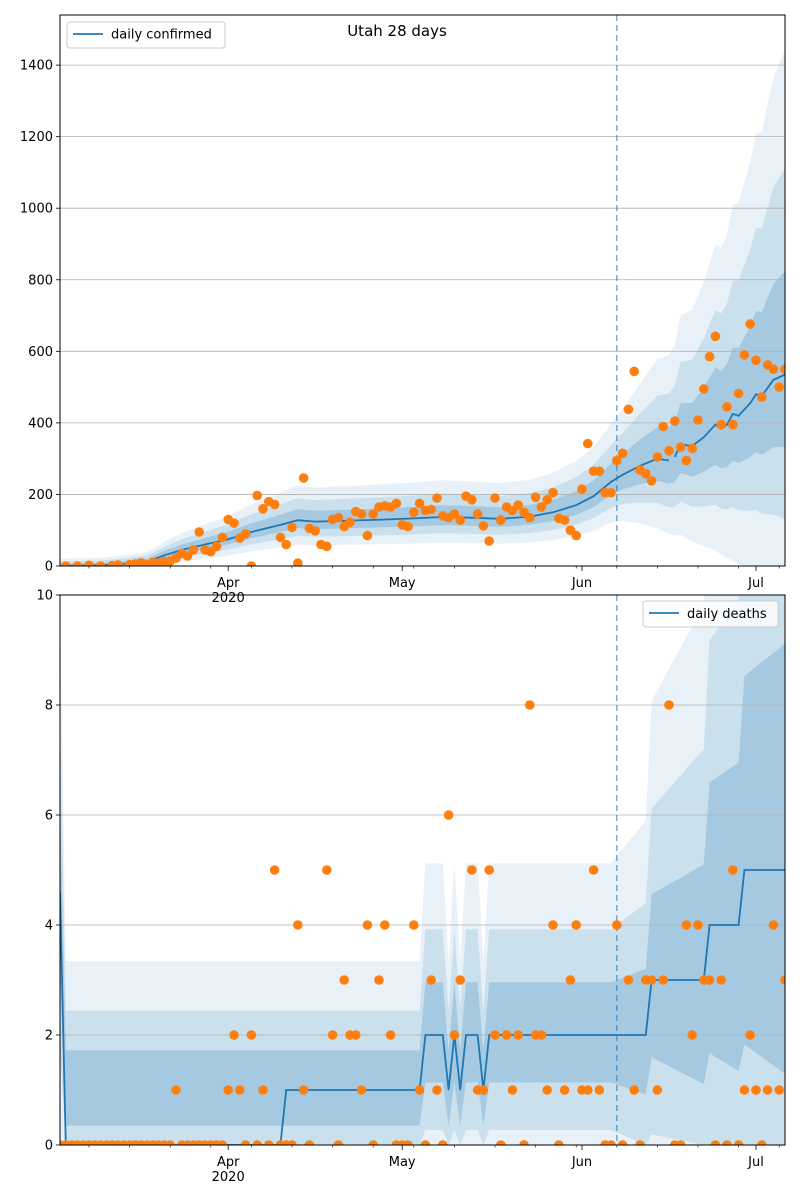  I want to click on confirmed-y-tick-label: 1000, so click(36, 209).